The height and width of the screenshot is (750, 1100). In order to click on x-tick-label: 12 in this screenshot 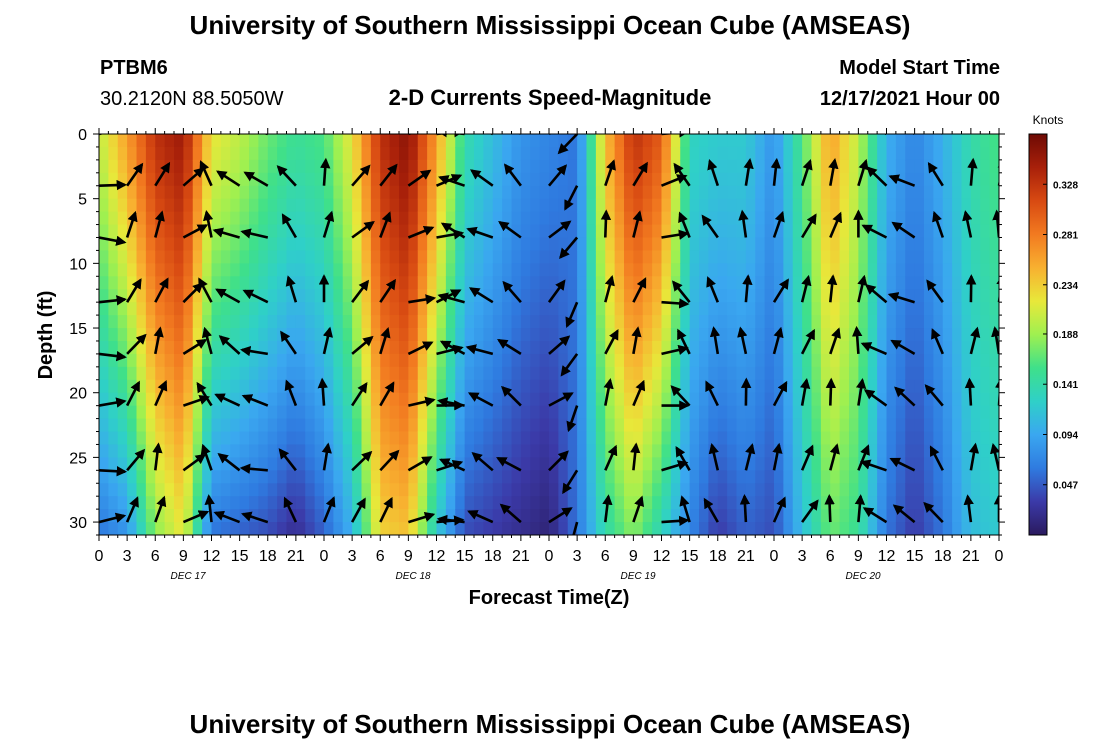, I will do `click(437, 556)`.